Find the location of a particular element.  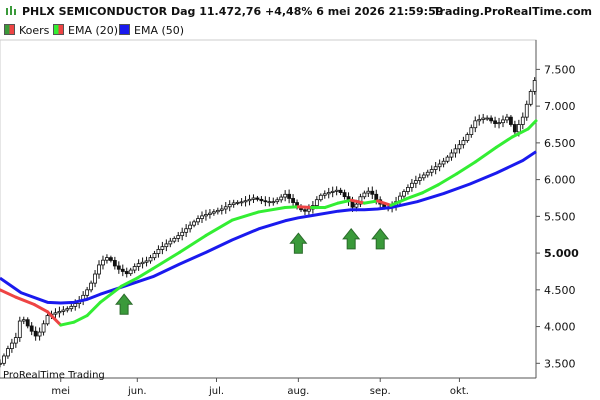

y-tick-label: 6.500 is located at coordinates (560, 143).